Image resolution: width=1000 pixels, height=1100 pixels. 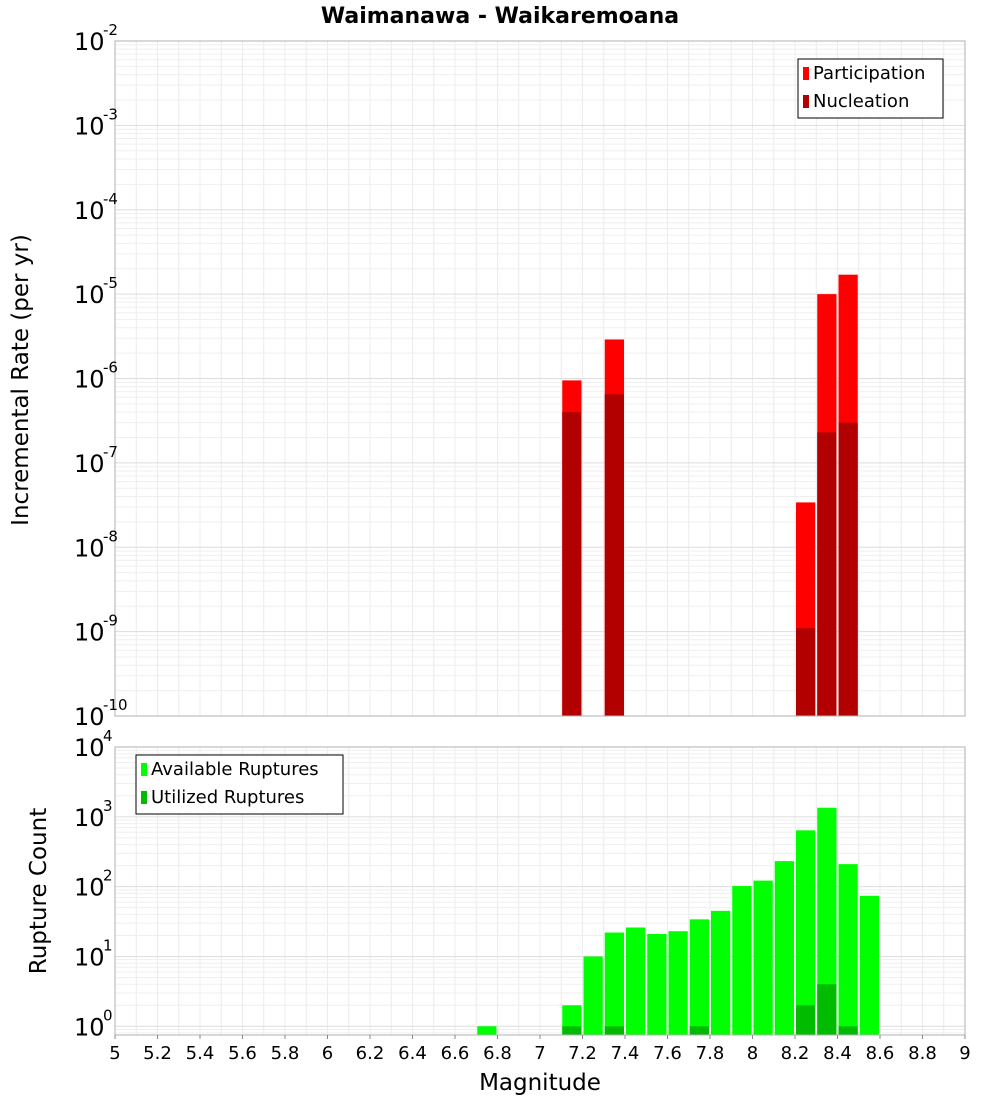 What do you see at coordinates (114, 1053) in the screenshot?
I see `x-tick-label: 5` at bounding box center [114, 1053].